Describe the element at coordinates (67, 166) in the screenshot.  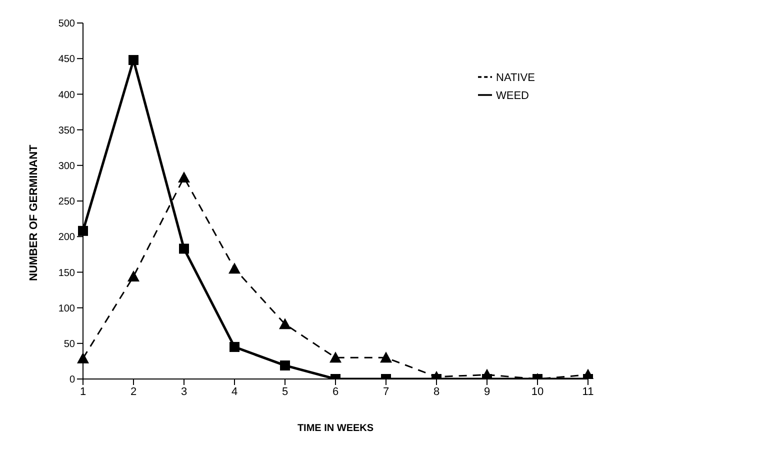
I see `y-tick-label: 300` at that location.